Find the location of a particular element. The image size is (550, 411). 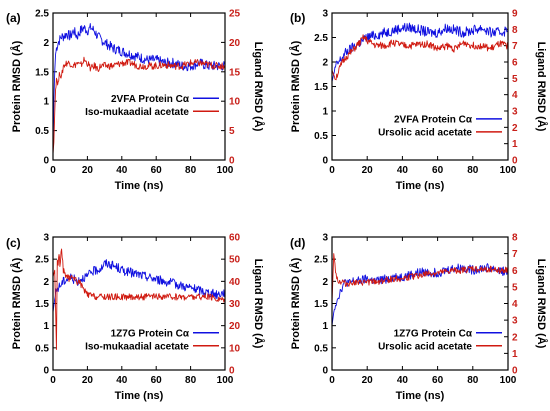

y2-tick-label: 20 is located at coordinates (235, 326).